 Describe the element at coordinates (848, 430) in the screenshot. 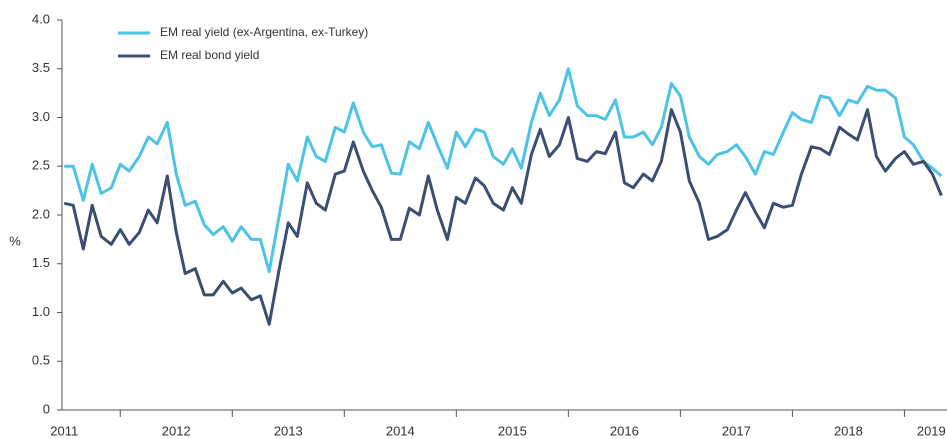

I see `x-tick-label: 2018` at that location.